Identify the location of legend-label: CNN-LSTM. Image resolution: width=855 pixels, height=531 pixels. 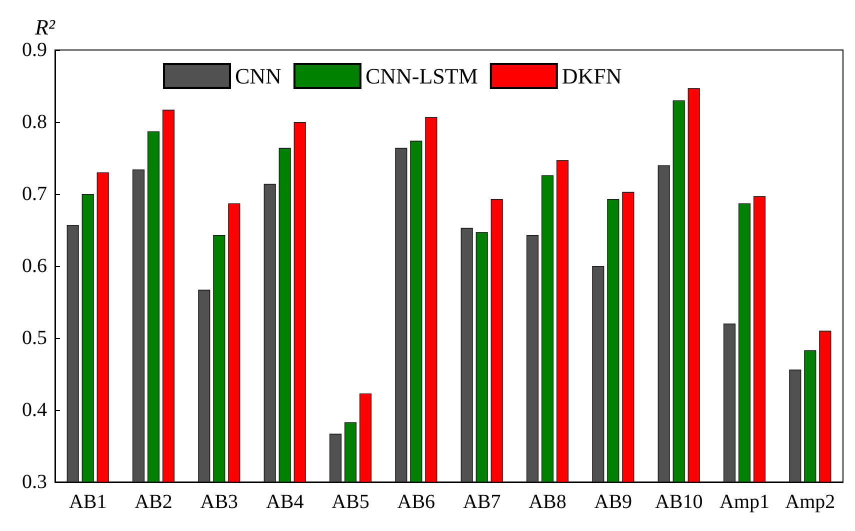
(421, 76).